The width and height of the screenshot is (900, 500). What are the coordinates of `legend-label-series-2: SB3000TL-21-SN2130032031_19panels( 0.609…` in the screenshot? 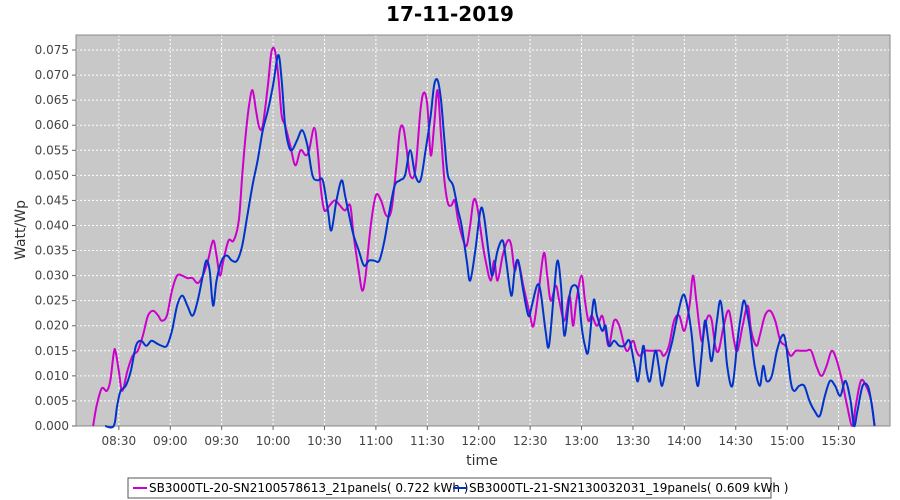 It's located at (628, 488).